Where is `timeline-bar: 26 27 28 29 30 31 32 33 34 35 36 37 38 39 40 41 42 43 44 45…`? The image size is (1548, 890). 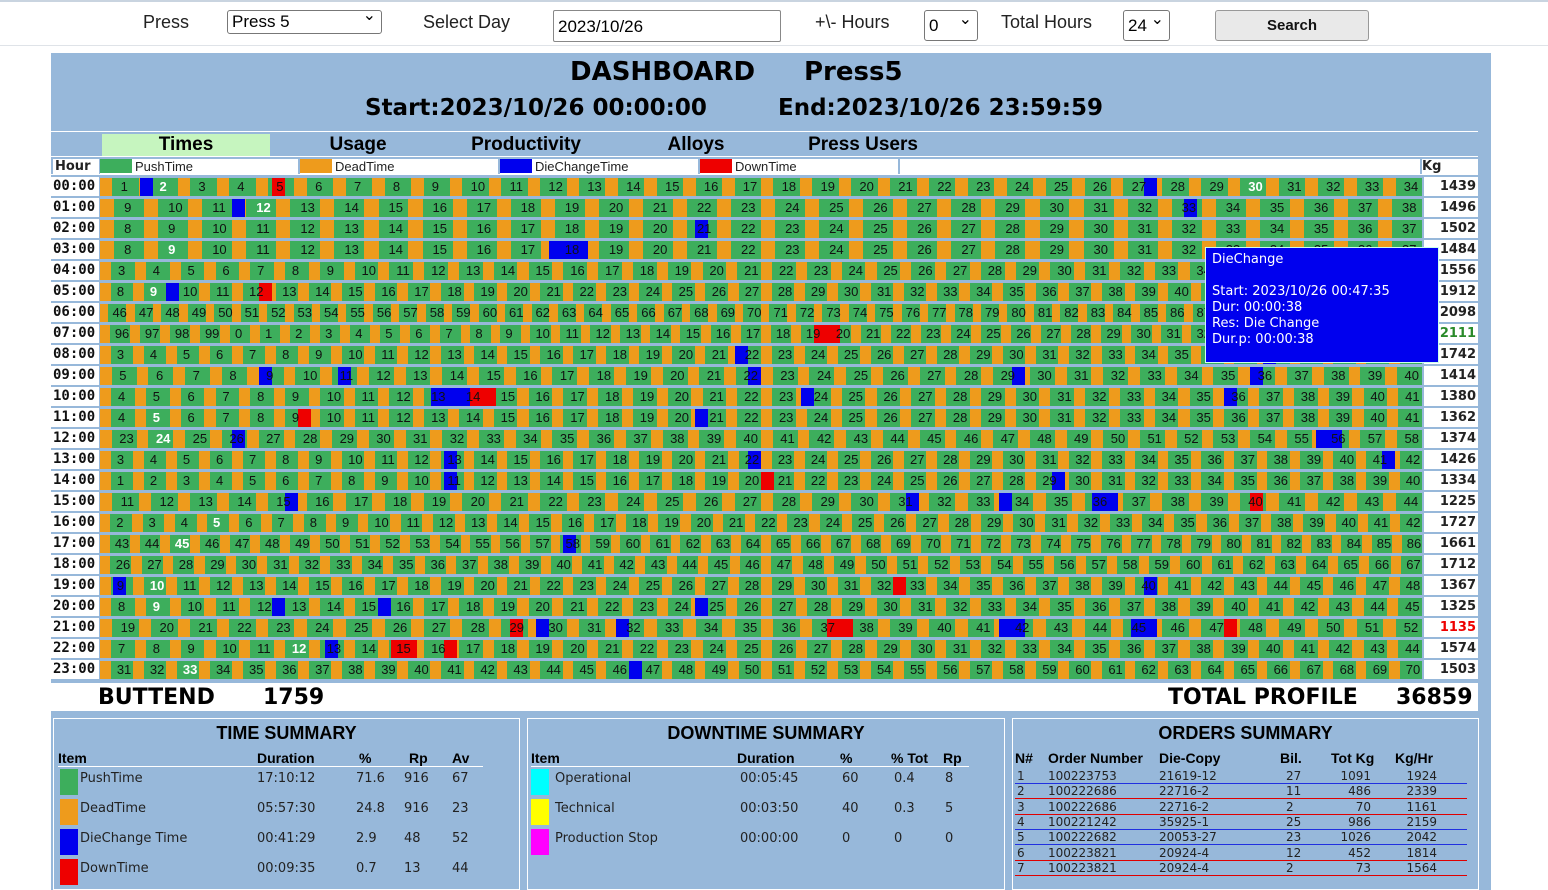 timeline-bar: 26 27 28 29 30 31 32 33 34 35 36 37 38 39 40 41 42 43 44 45… is located at coordinates (761, 565).